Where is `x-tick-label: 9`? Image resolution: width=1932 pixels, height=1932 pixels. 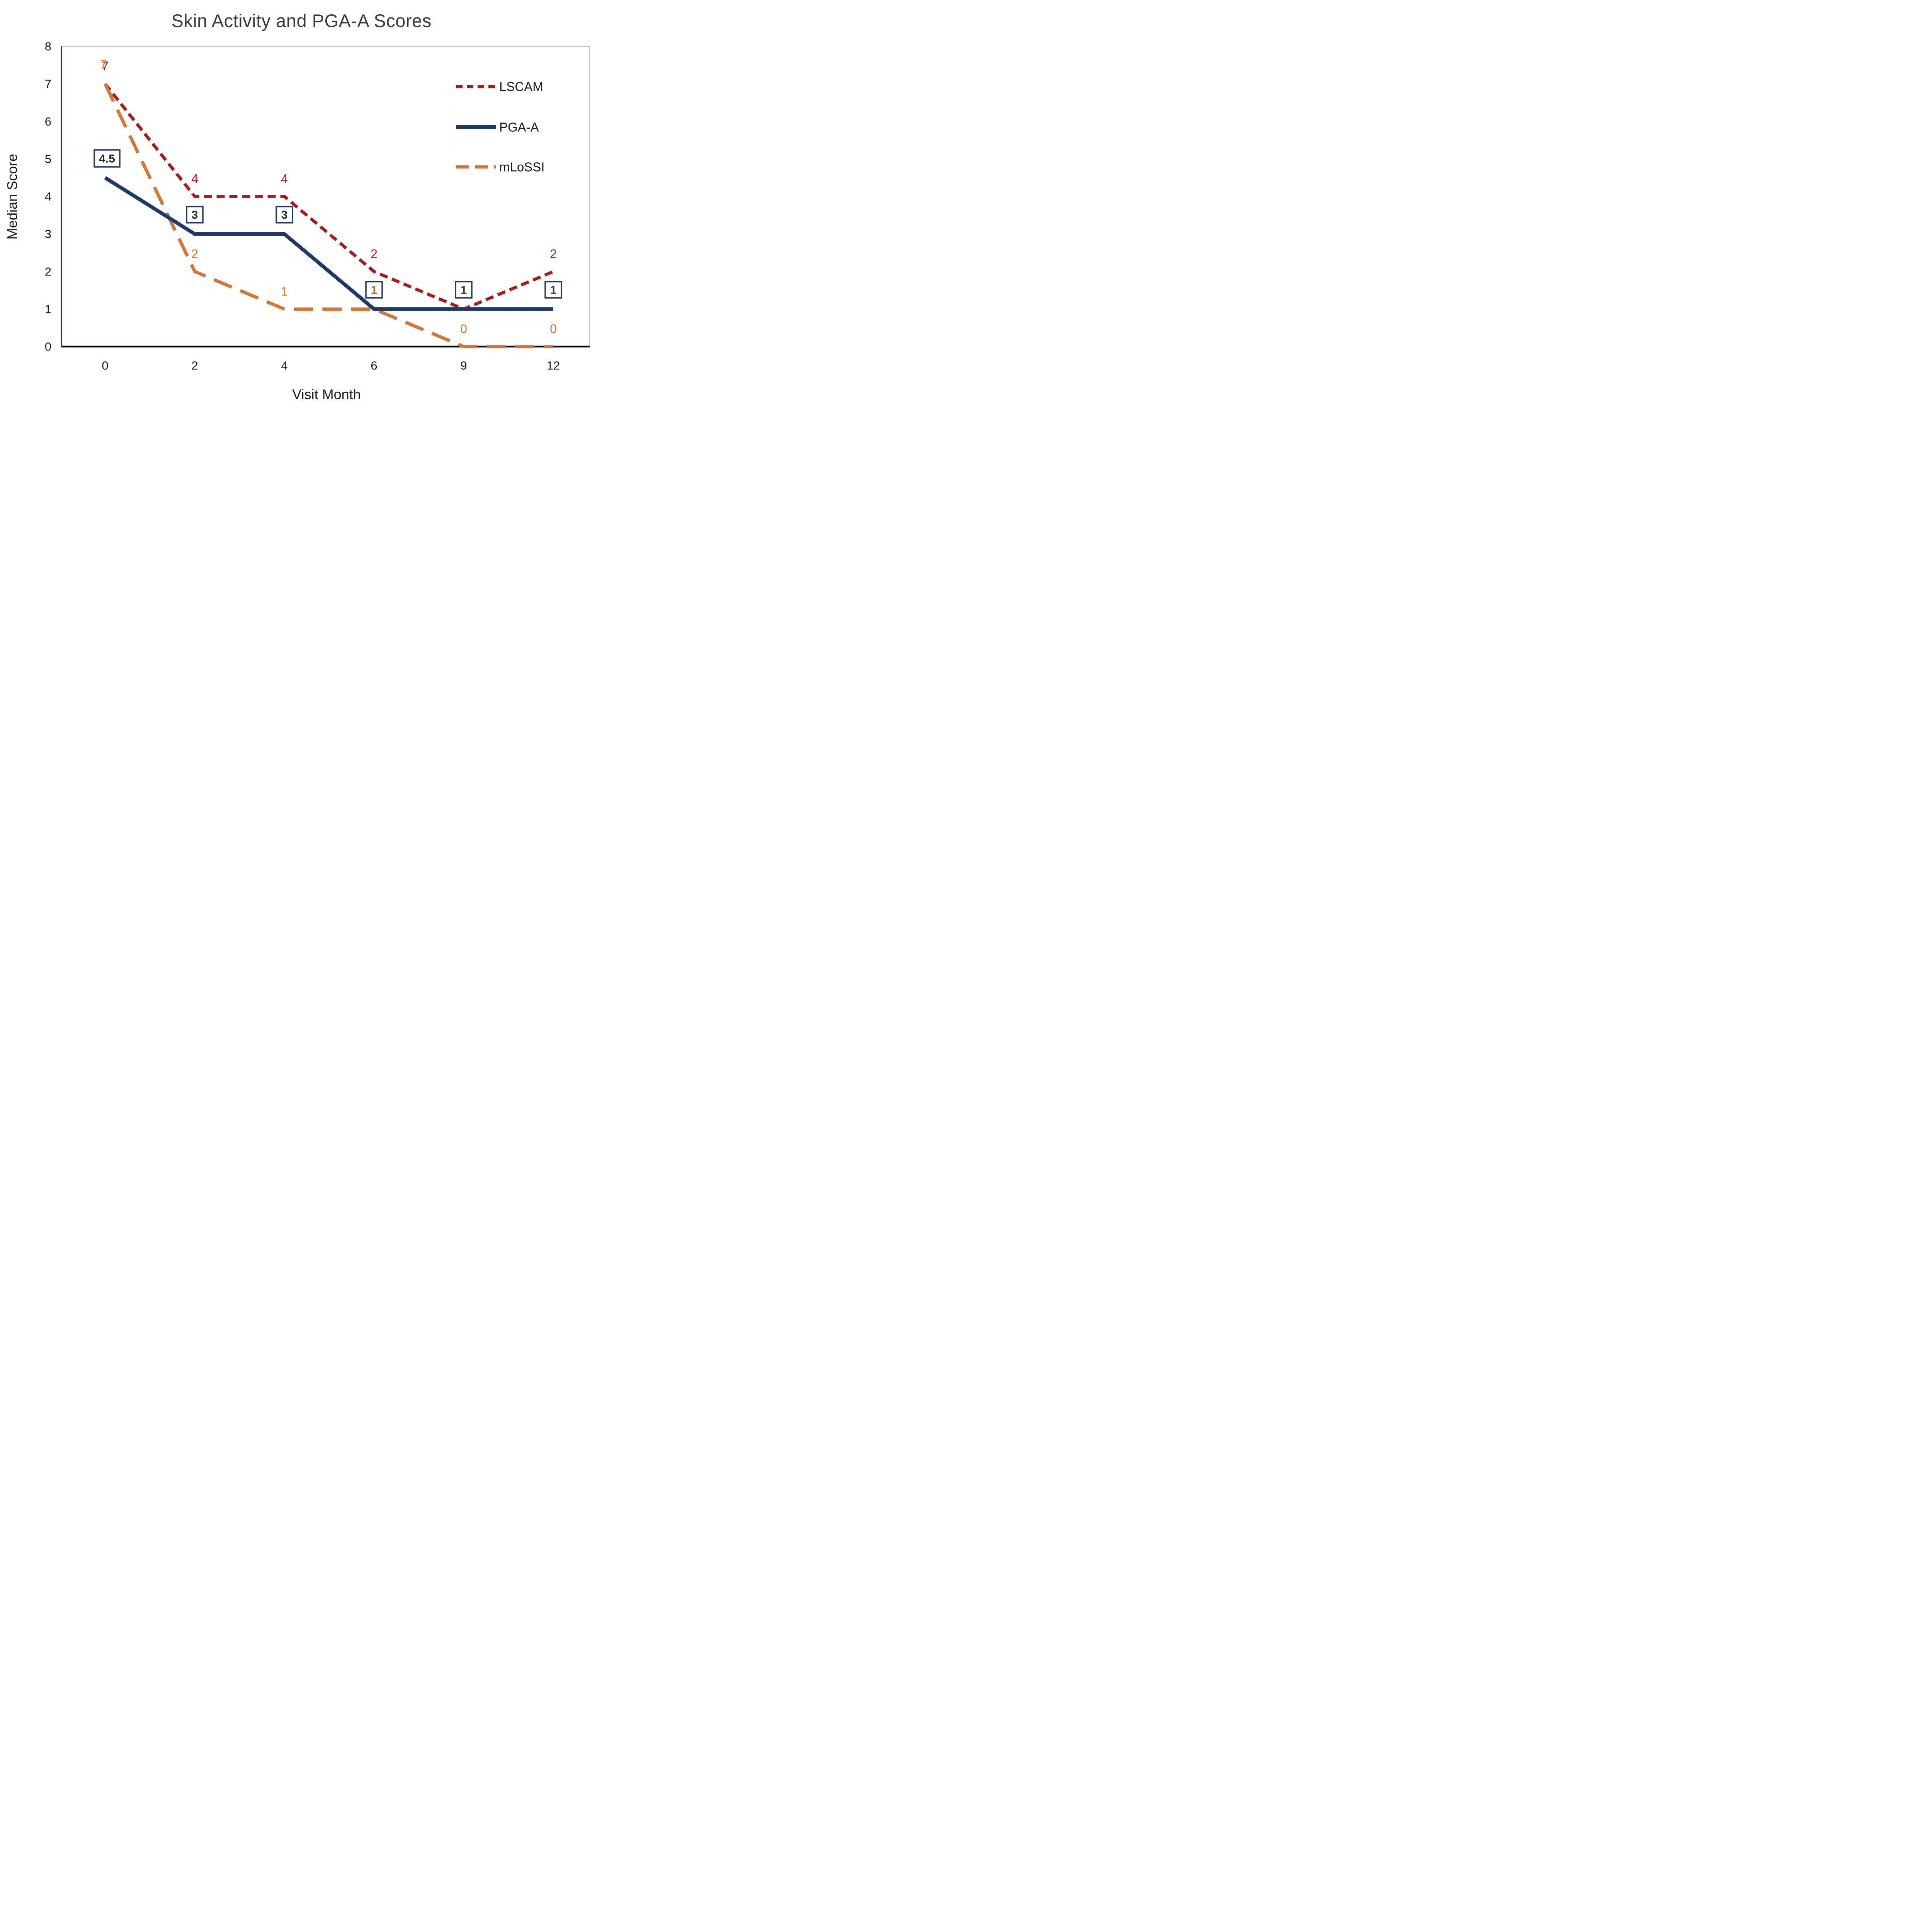
x-tick-label: 9 is located at coordinates (464, 365).